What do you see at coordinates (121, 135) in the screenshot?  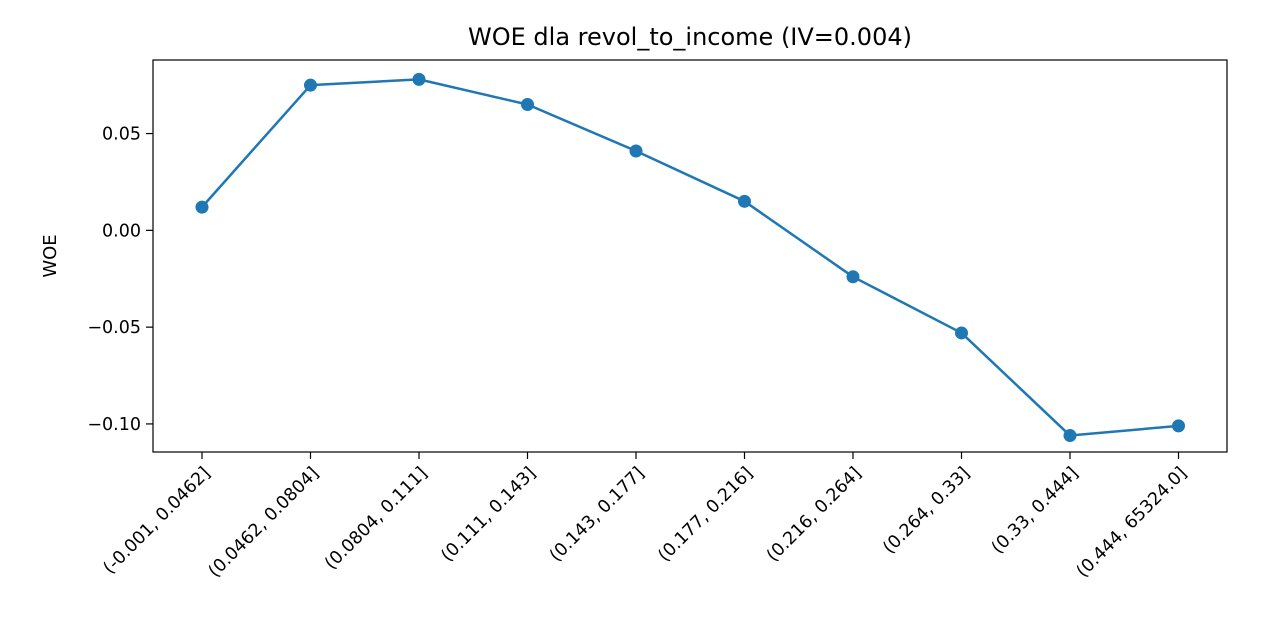 I see `y-tick-label: 0.05` at bounding box center [121, 135].